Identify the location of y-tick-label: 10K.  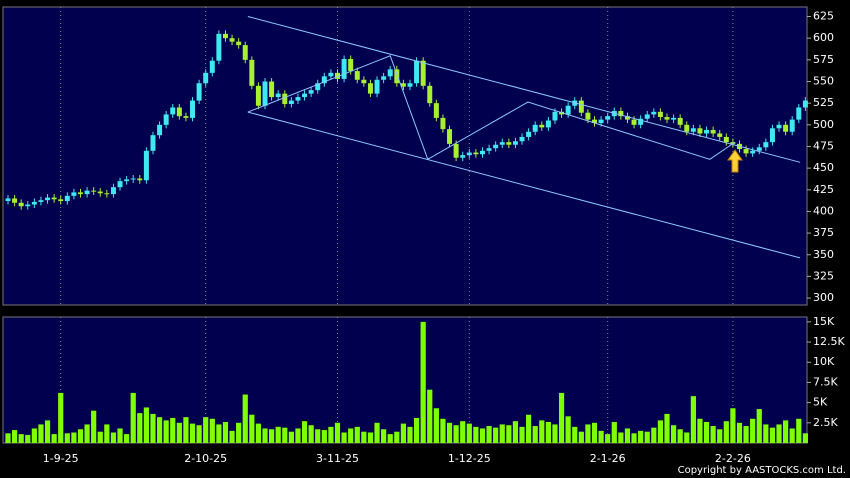
(824, 361).